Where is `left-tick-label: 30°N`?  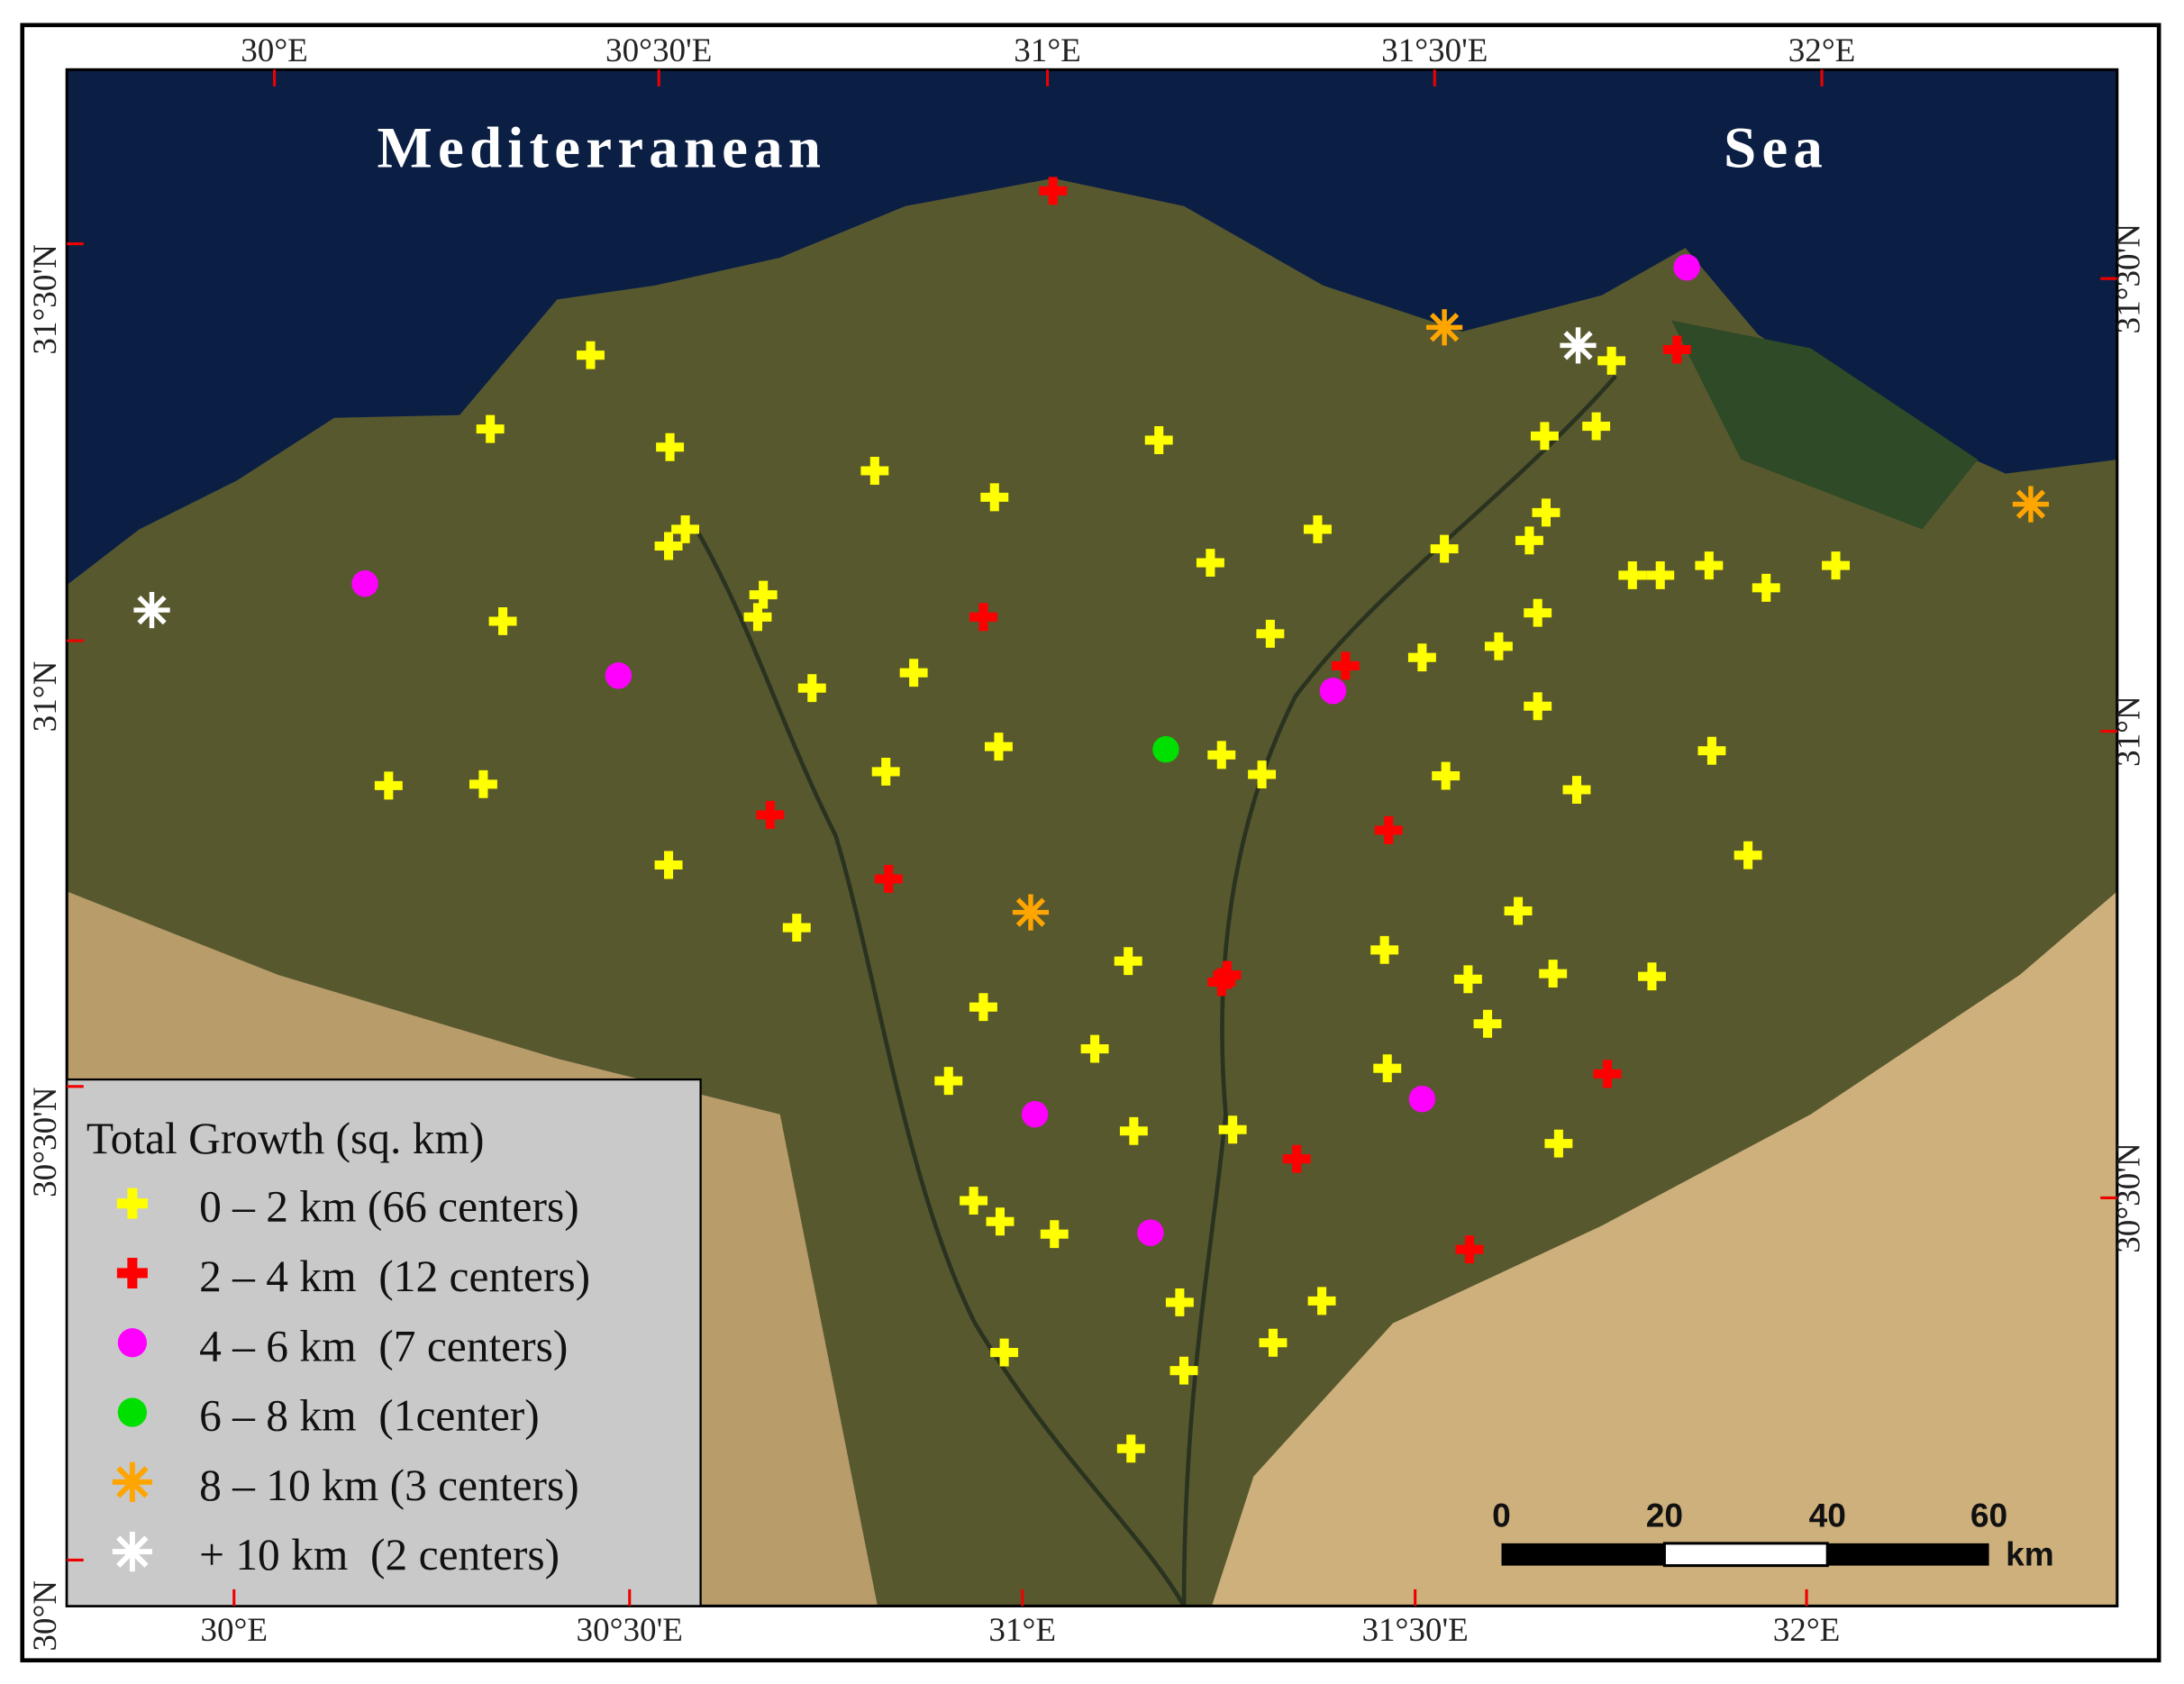 left-tick-label: 30°N is located at coordinates (45, 1616).